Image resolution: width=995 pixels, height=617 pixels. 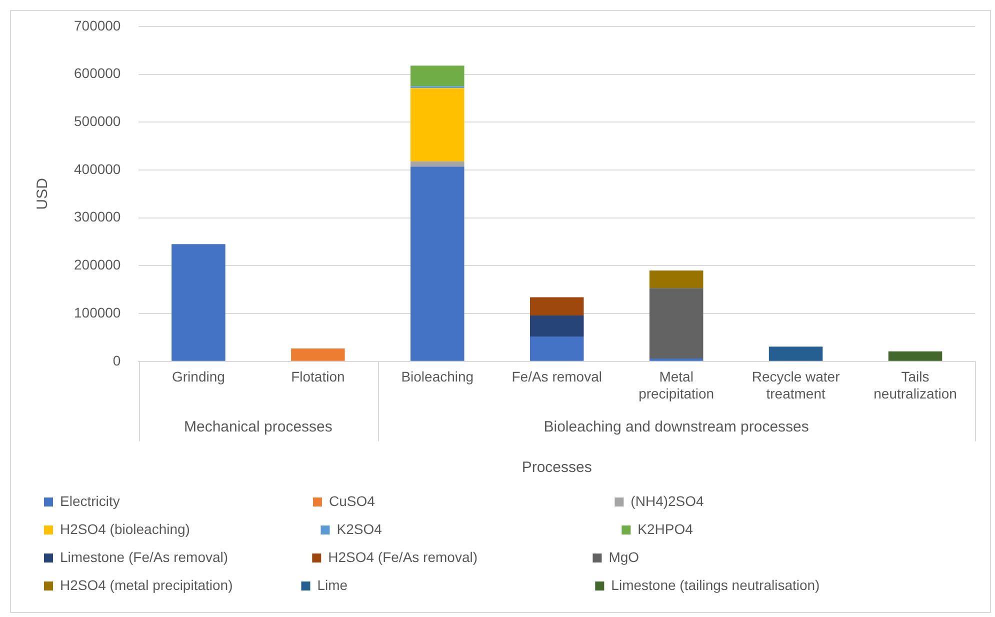 I want to click on legend-label: Limestone (Fe/As removal), so click(x=179, y=556).